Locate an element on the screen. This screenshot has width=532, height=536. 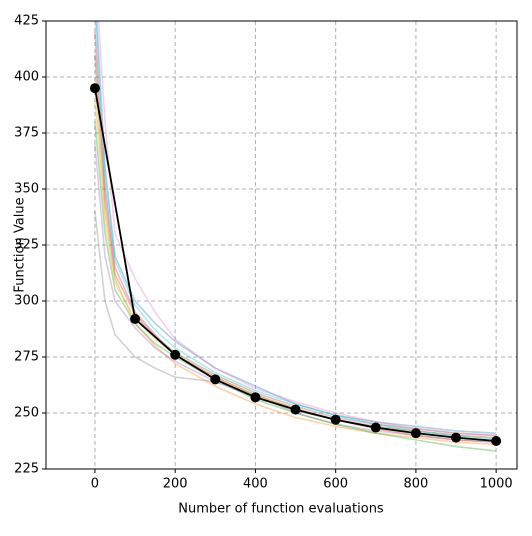
x-tick-label: 400 is located at coordinates (255, 484).